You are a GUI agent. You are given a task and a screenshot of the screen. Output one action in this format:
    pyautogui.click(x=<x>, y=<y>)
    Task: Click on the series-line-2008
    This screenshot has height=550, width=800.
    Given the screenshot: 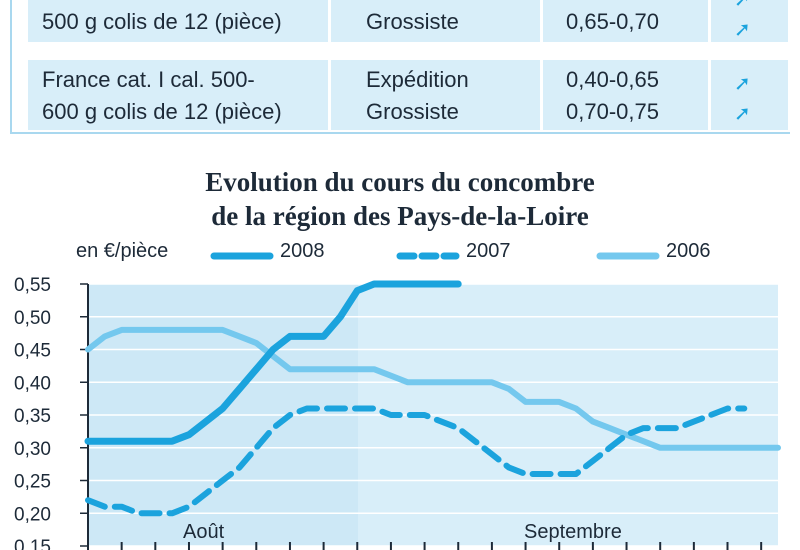 What is the action you would take?
    pyautogui.click(x=273, y=362)
    